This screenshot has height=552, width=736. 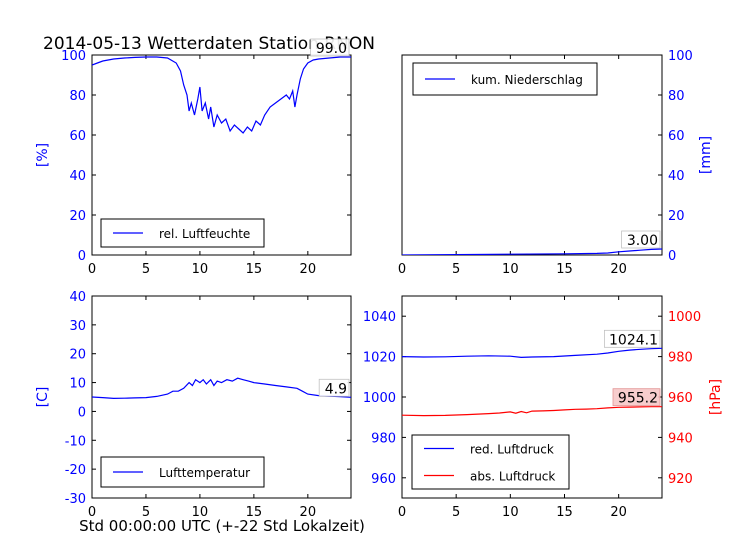 I want to click on pressure-xtick-label: 15, so click(x=564, y=512).